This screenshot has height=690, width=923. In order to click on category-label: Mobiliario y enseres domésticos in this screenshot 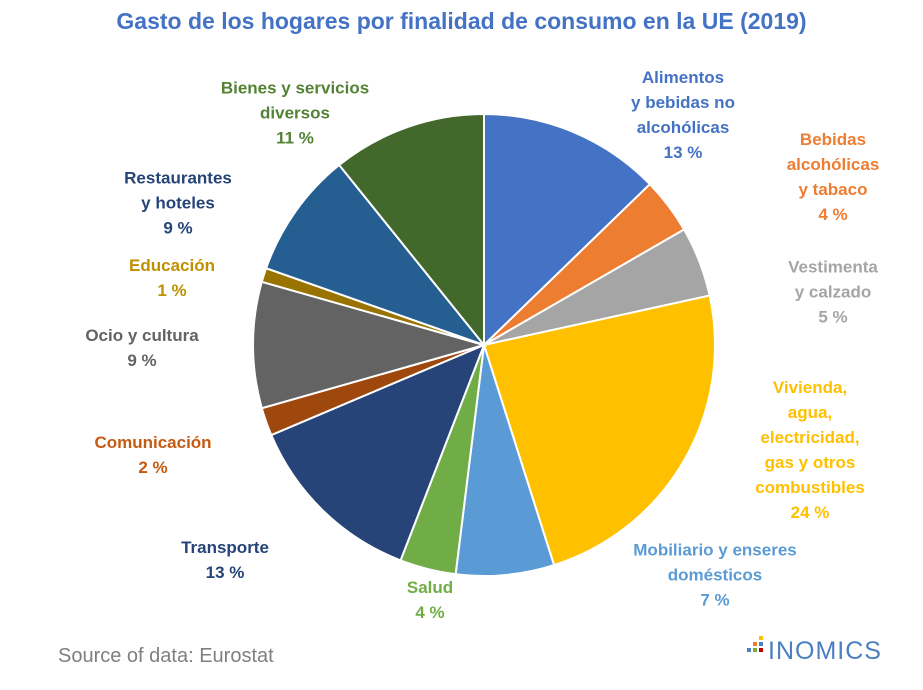, I will do `click(715, 562)`.